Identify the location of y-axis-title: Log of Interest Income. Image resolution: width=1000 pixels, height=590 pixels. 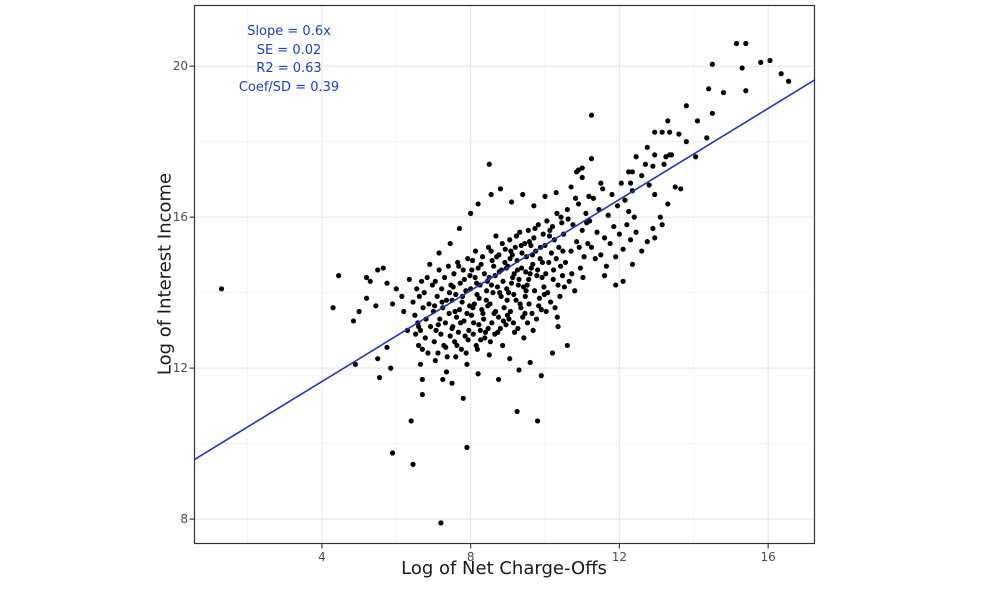
(165, 274).